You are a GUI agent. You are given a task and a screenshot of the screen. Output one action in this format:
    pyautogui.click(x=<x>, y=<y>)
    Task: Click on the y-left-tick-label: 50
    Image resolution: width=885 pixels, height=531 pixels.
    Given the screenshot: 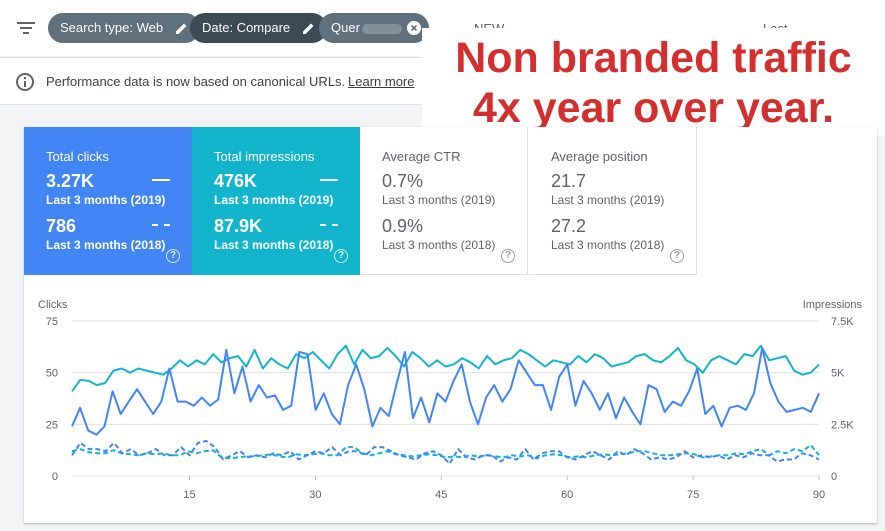 What is the action you would take?
    pyautogui.click(x=52, y=374)
    